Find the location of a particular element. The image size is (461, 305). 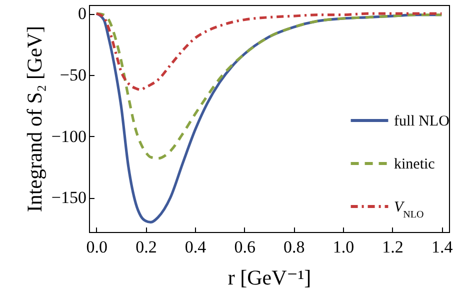

legend-label: kinetic is located at coordinates (415, 164).